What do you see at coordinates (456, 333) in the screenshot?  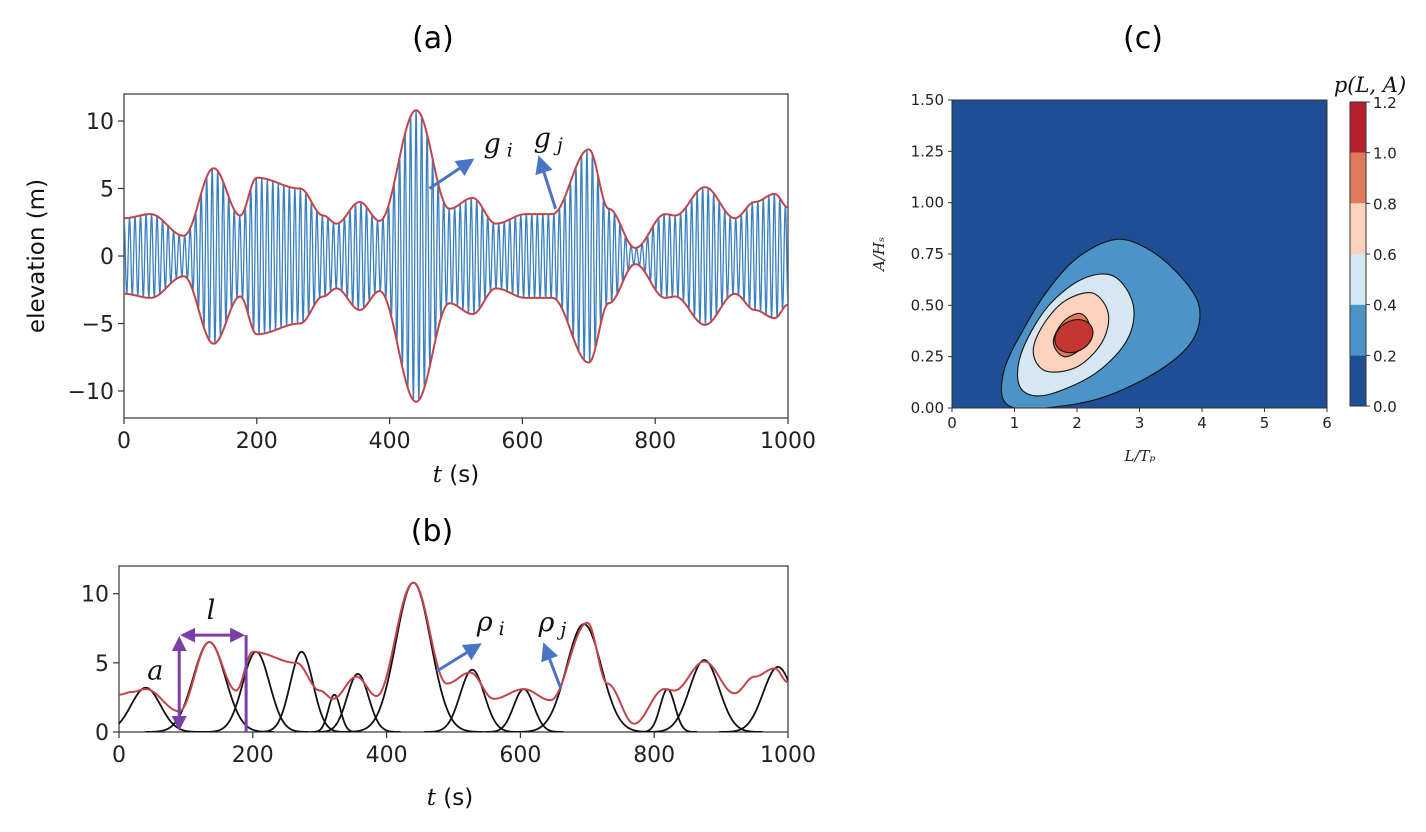 I see `envelope-lower-line` at bounding box center [456, 333].